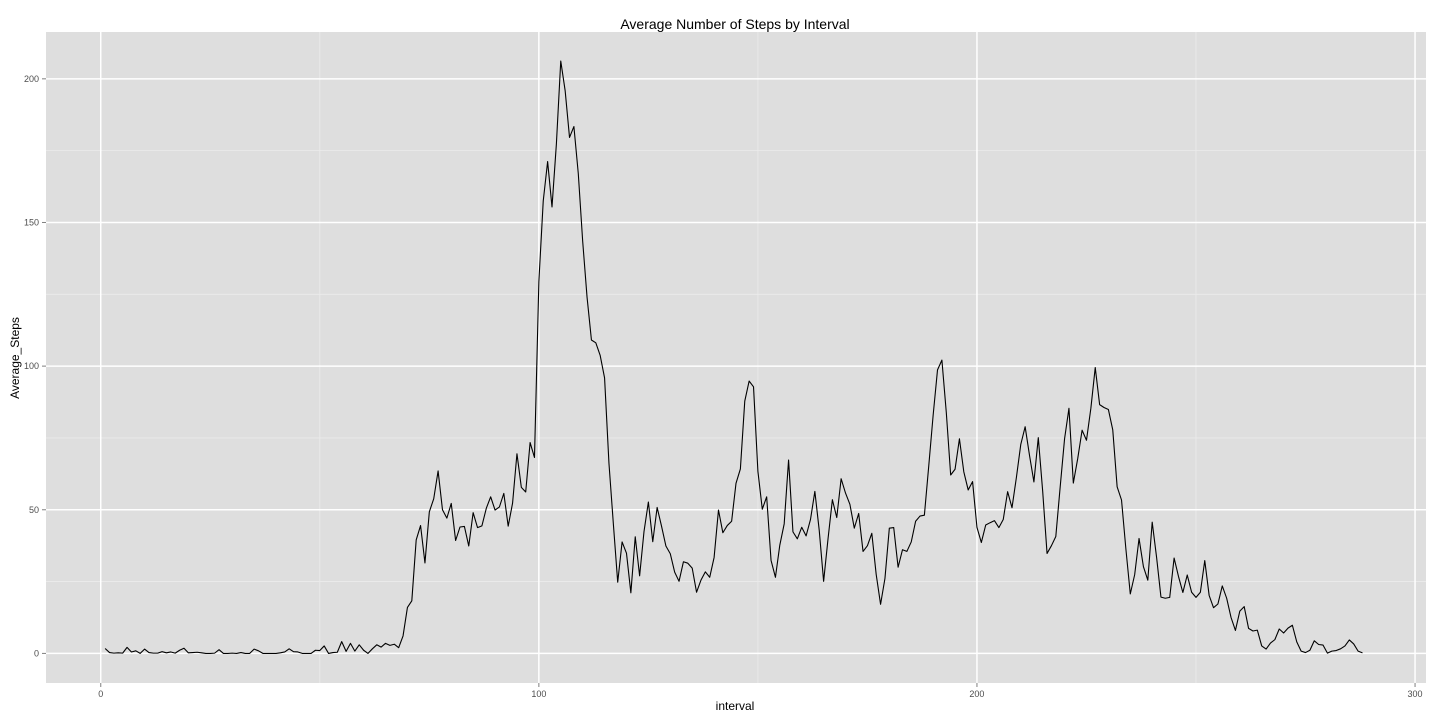  Describe the element at coordinates (31, 366) in the screenshot. I see `y-tick-label: 100` at that location.